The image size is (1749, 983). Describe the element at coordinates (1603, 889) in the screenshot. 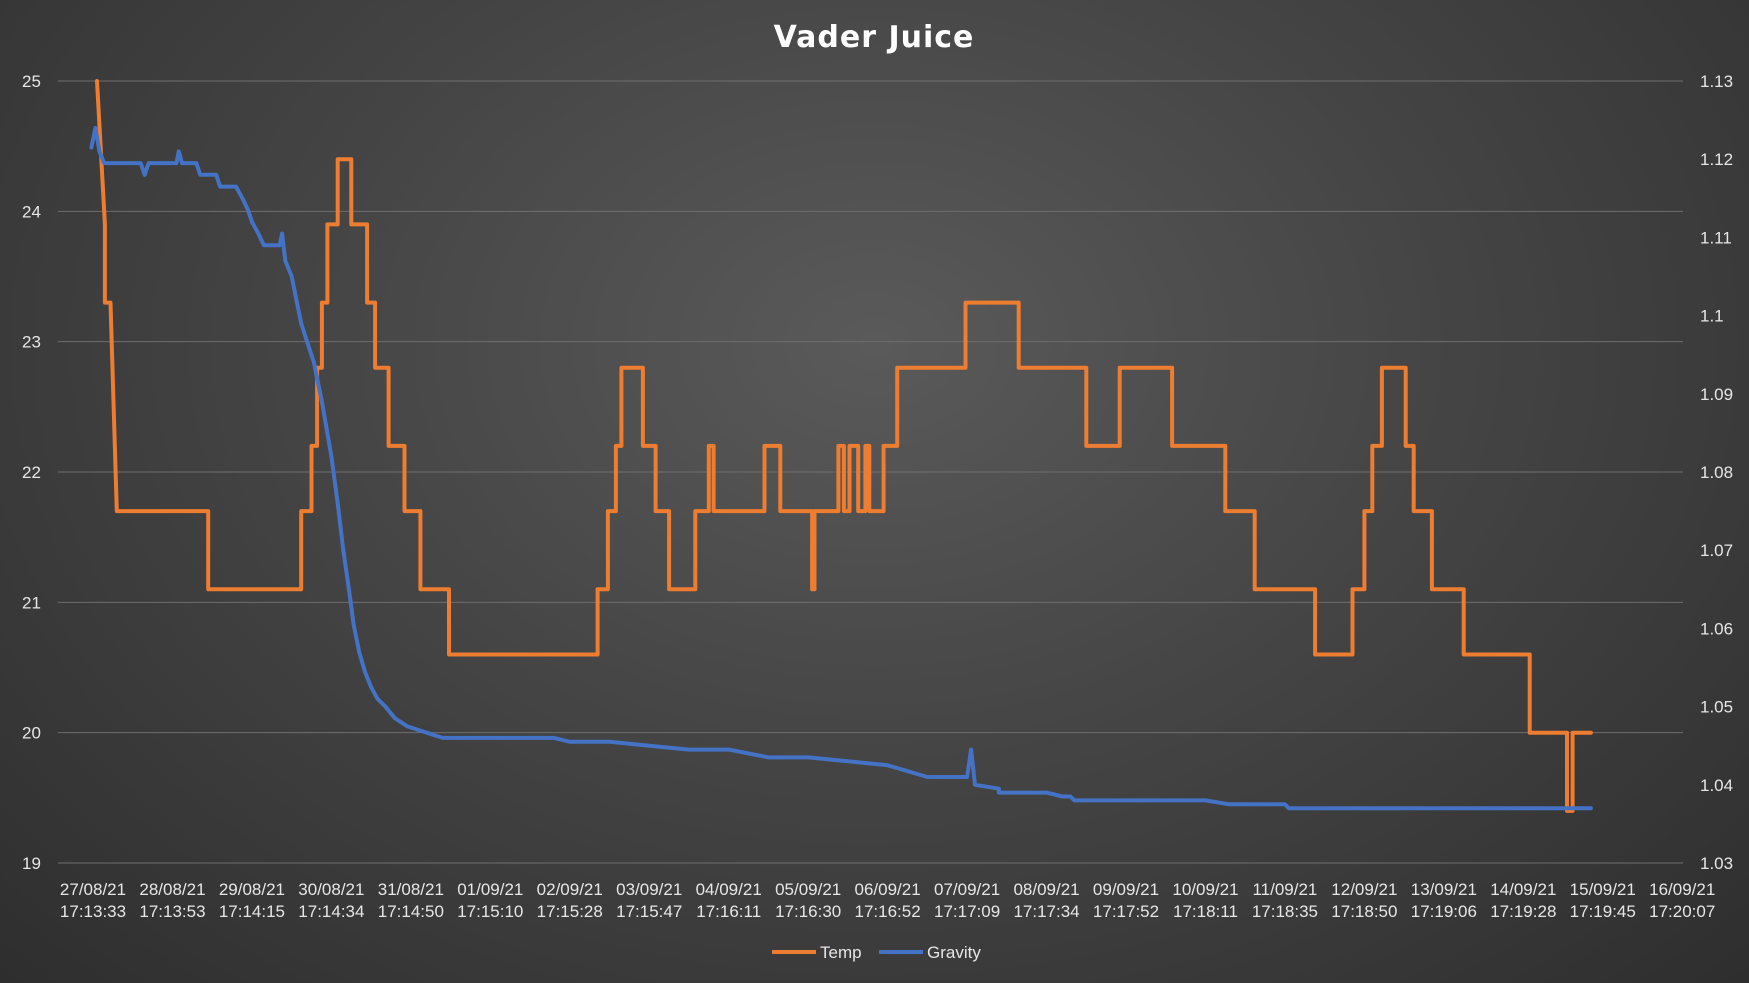

I see `x-tick-date: 15/09/21` at that location.